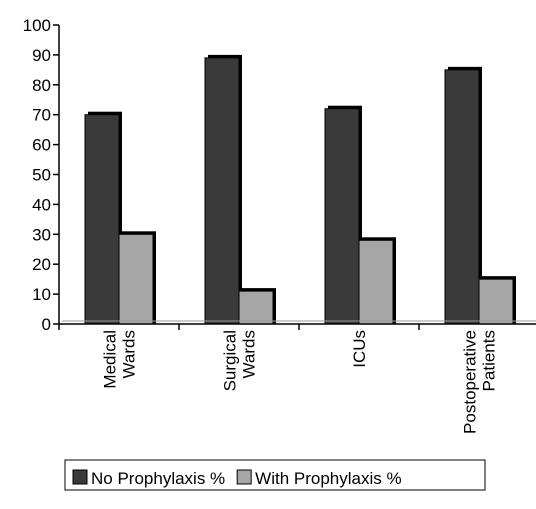 This screenshot has width=536, height=509. I want to click on y-tick-label: 60, so click(41, 145).